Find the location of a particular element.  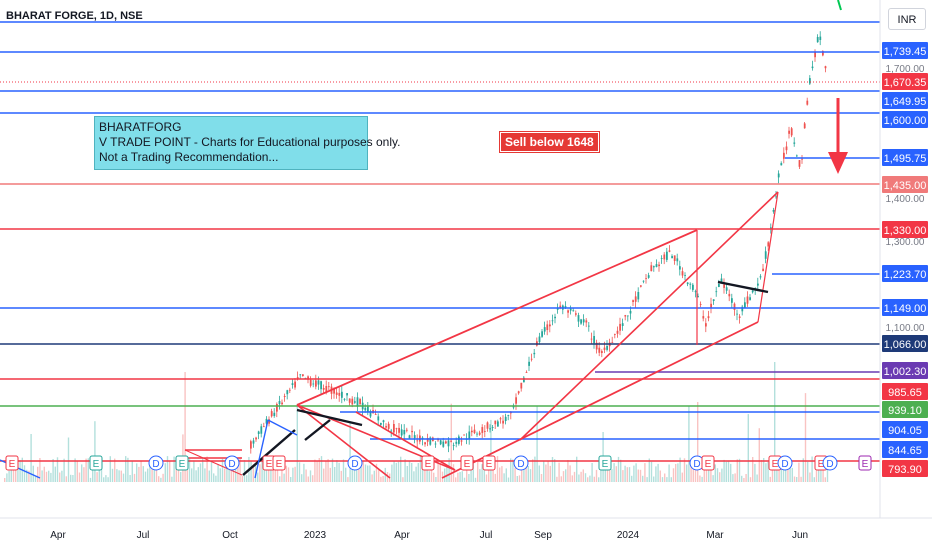

x-tick-label: Jun is located at coordinates (800, 535).